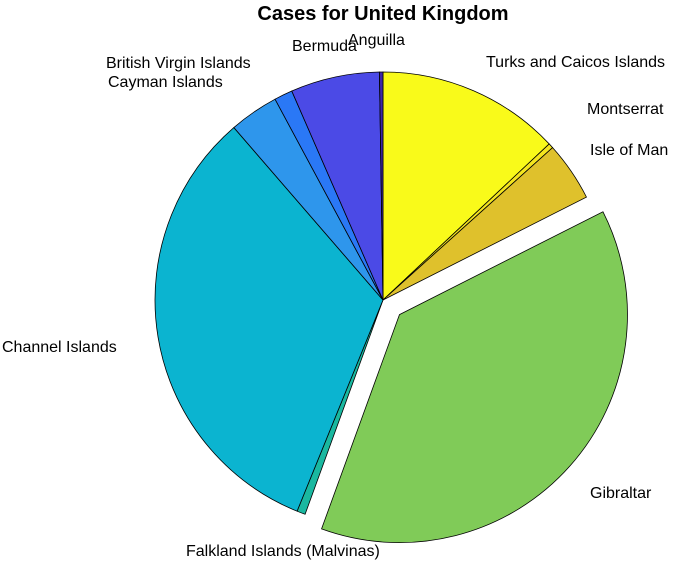  What do you see at coordinates (629, 150) in the screenshot?
I see `slice-label-isle-of-man: Isle of Man` at bounding box center [629, 150].